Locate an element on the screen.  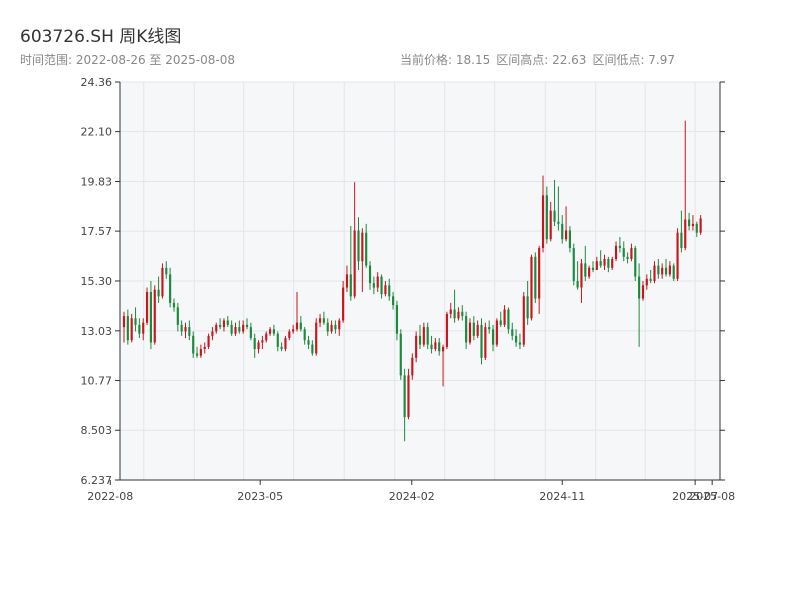
x-tick-label: 2024-11 is located at coordinates (562, 496).